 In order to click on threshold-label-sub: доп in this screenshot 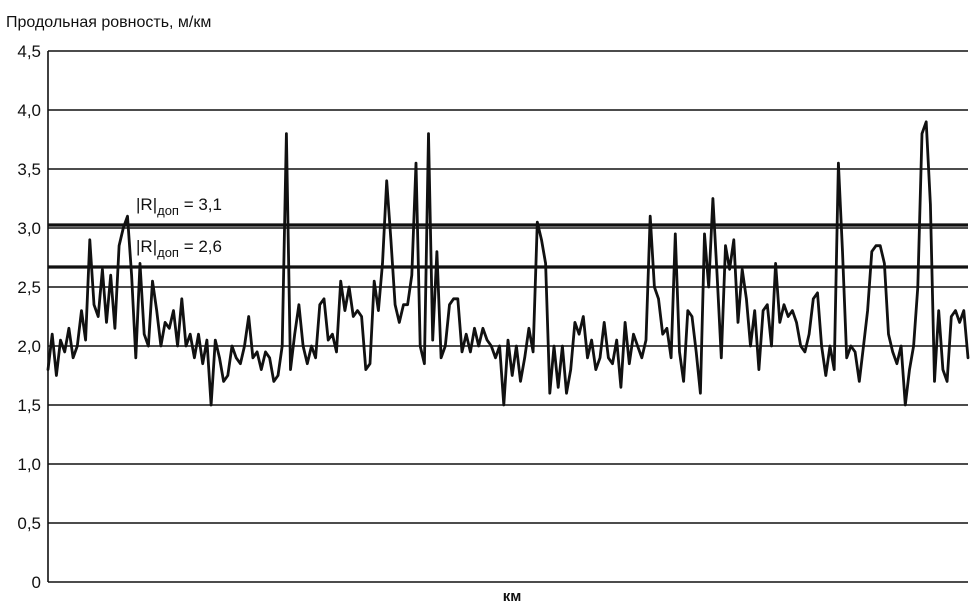, I will do `click(168, 252)`.